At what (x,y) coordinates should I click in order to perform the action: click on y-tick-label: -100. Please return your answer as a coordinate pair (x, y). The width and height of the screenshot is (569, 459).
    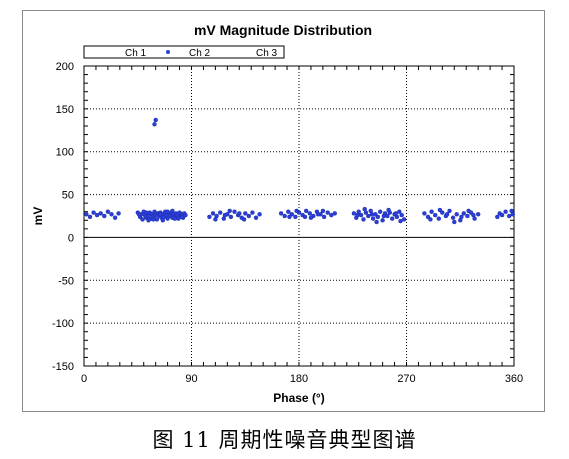
    Looking at the image, I should click on (63, 324).